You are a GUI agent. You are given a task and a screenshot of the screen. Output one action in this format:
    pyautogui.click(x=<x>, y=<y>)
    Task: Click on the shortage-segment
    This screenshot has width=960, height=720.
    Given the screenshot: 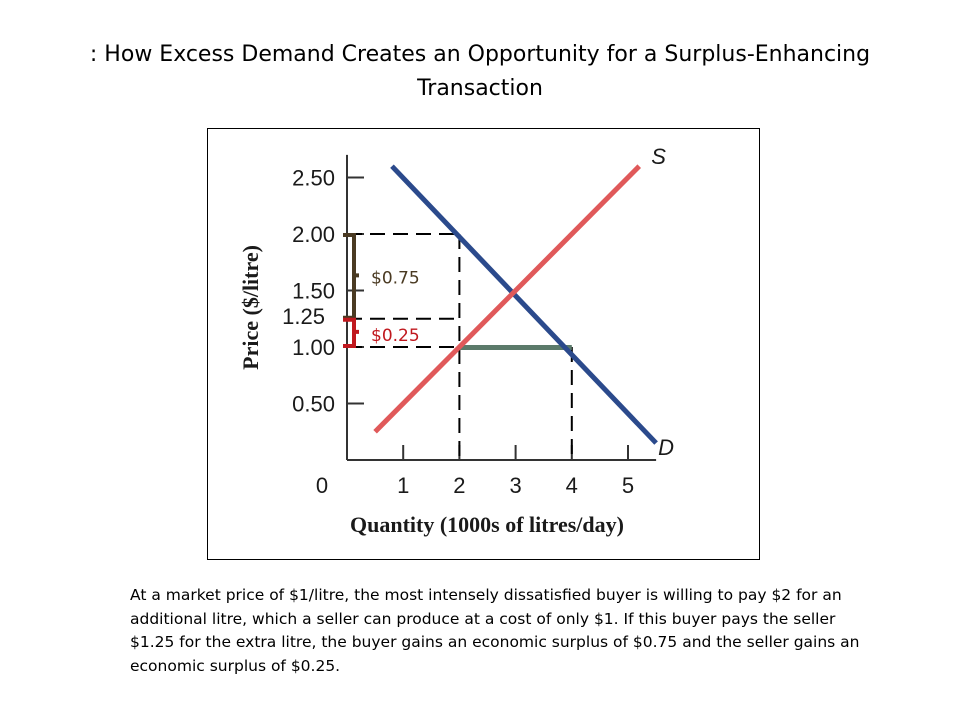 What is the action you would take?
    pyautogui.click(x=515, y=347)
    